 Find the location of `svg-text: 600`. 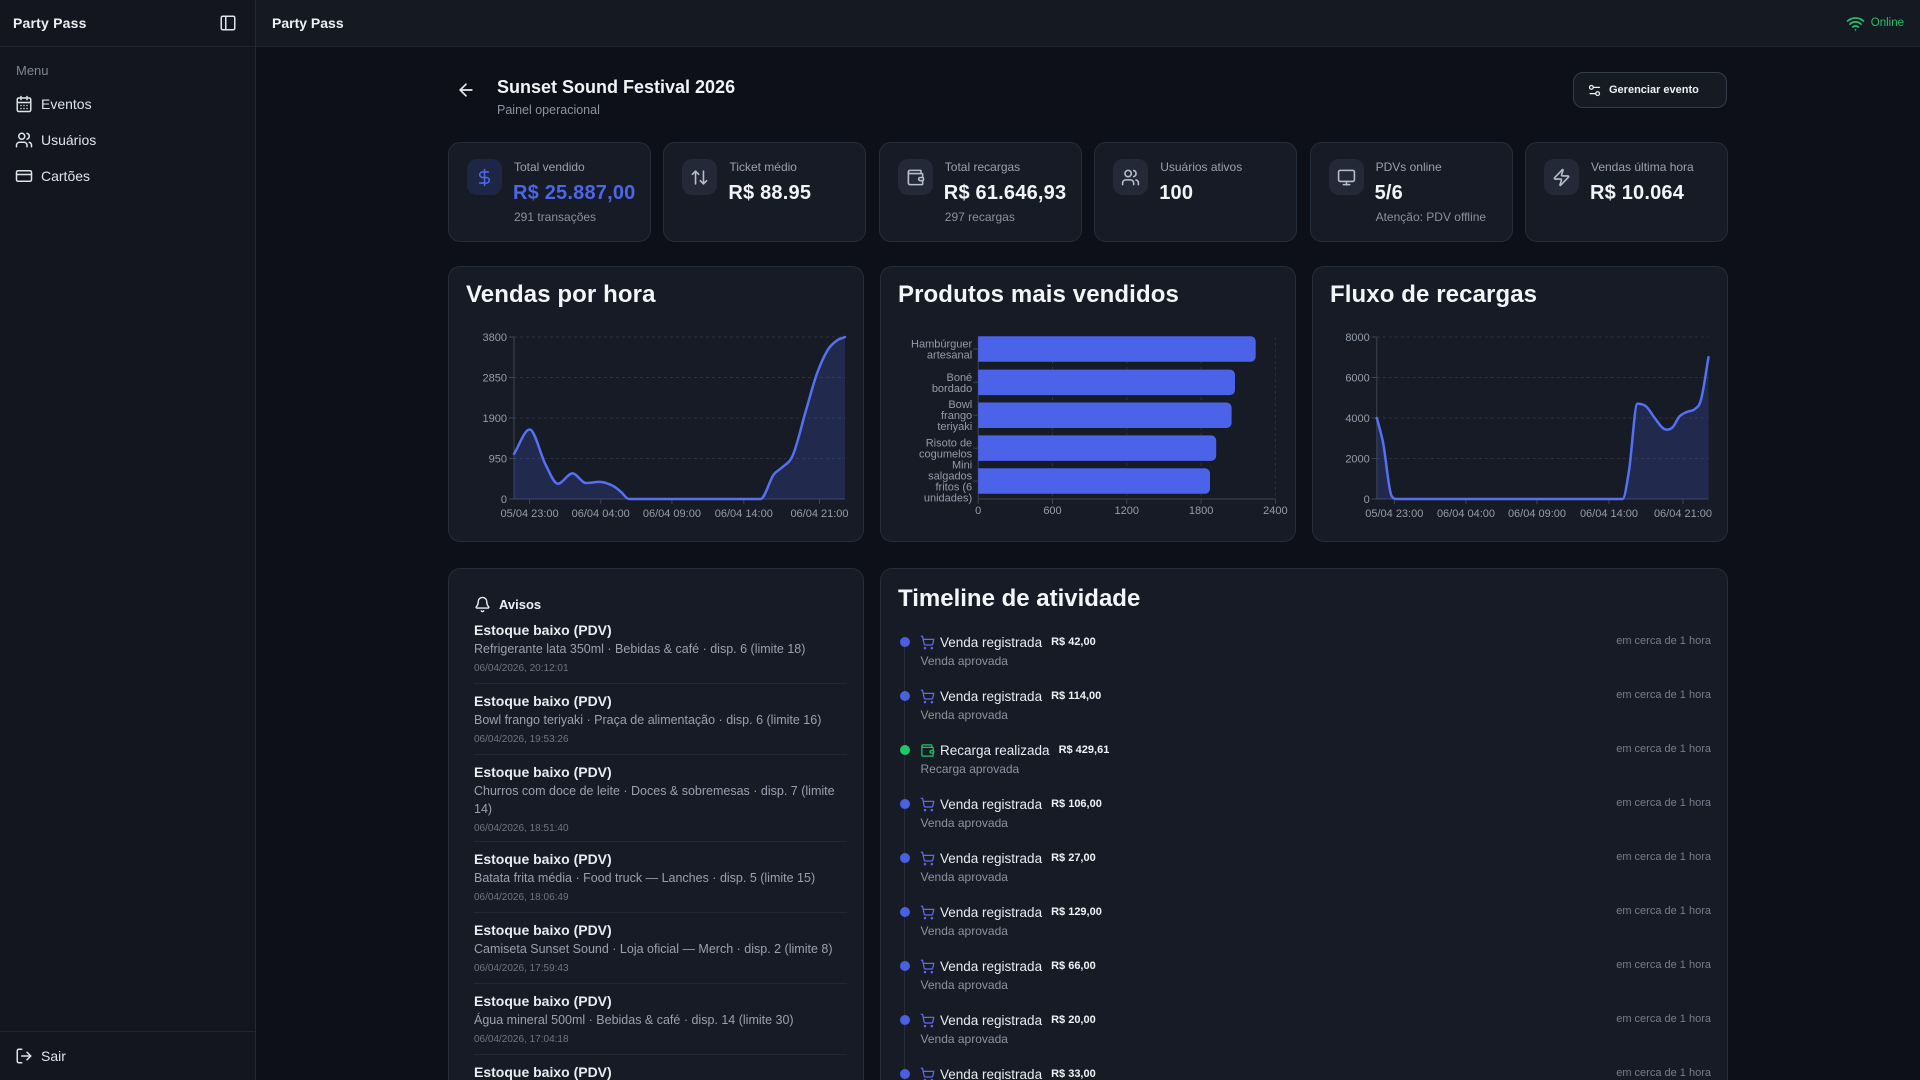

svg-text: 600 is located at coordinates (1052, 511).